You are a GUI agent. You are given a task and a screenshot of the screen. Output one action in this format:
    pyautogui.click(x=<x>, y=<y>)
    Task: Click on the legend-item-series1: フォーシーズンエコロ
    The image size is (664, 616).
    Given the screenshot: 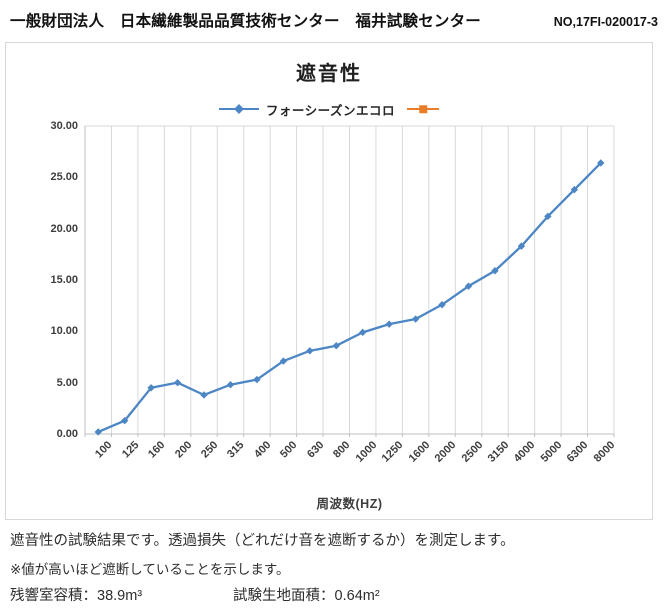 What is the action you would take?
    pyautogui.click(x=307, y=109)
    